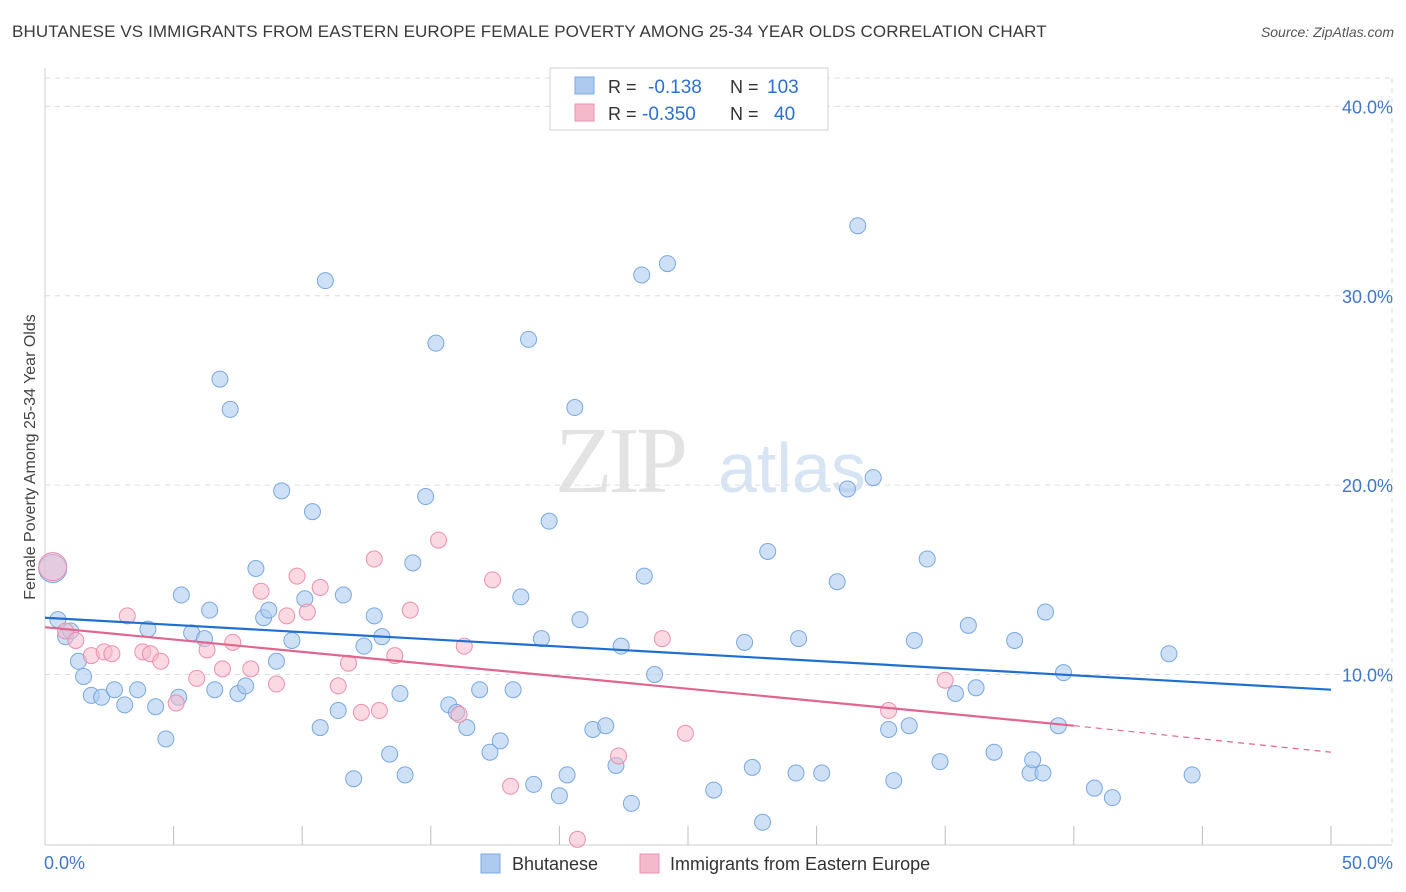 The width and height of the screenshot is (1406, 892). I want to click on y-tick-label: 10.0%, so click(1367, 676).